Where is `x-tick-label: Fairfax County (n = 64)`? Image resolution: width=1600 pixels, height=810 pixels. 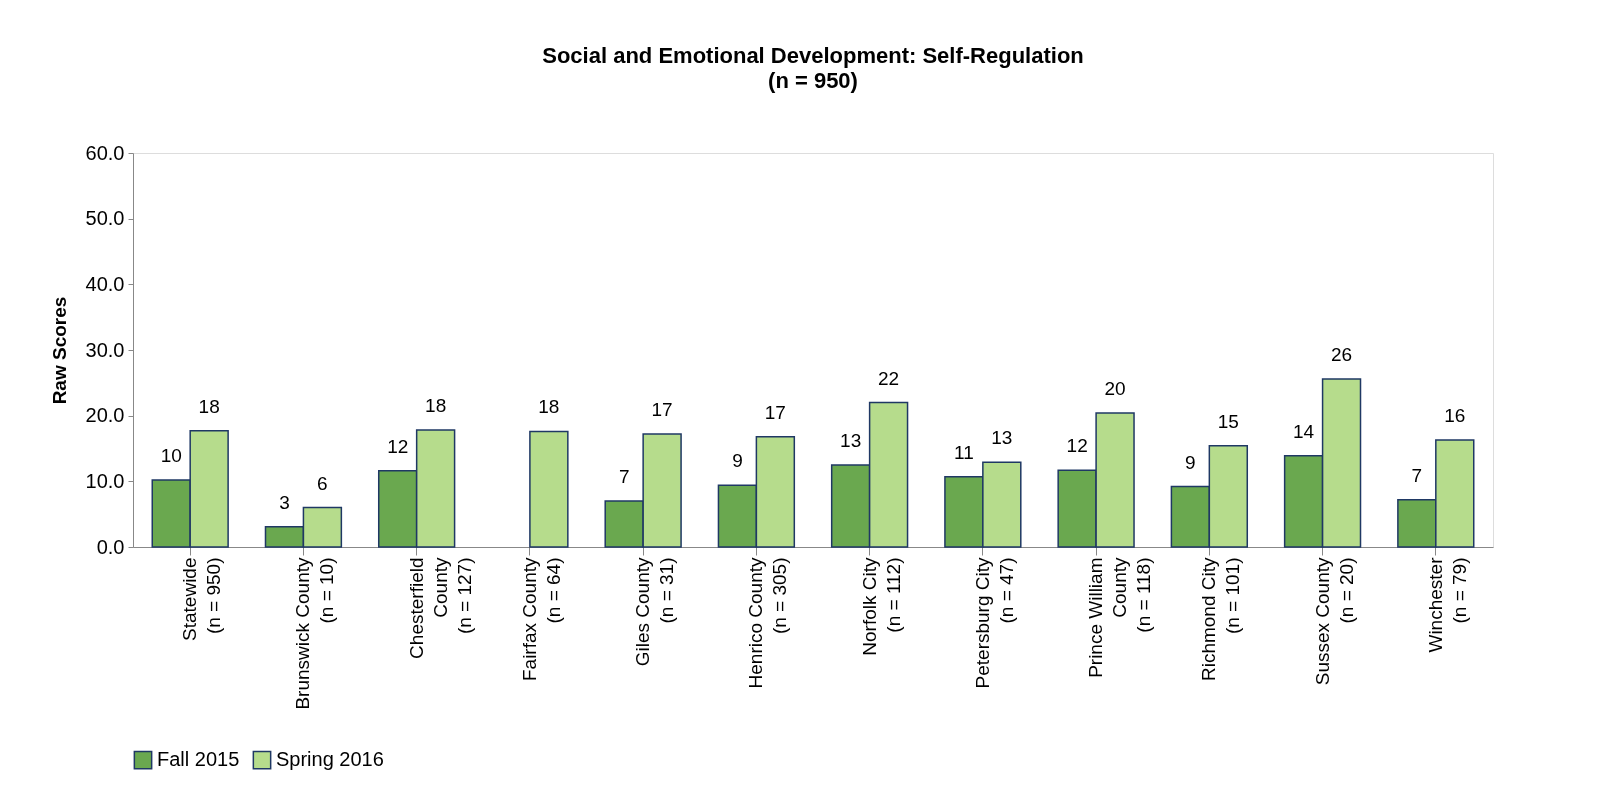 x-tick-label: Fairfax County (n = 64) is located at coordinates (541, 619).